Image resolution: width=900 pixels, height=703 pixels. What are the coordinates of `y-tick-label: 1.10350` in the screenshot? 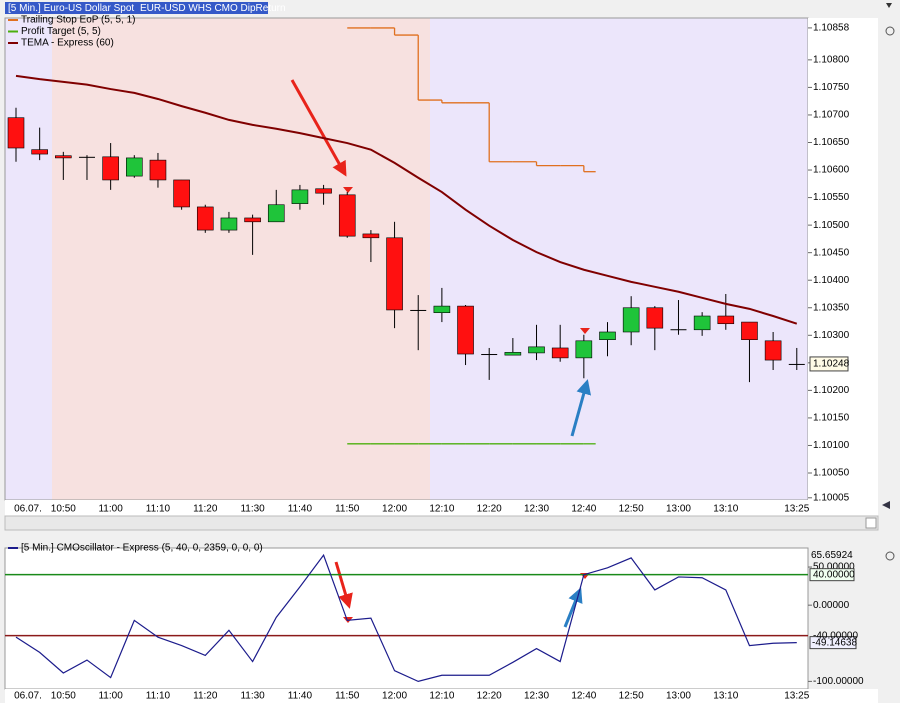 It's located at (831, 307).